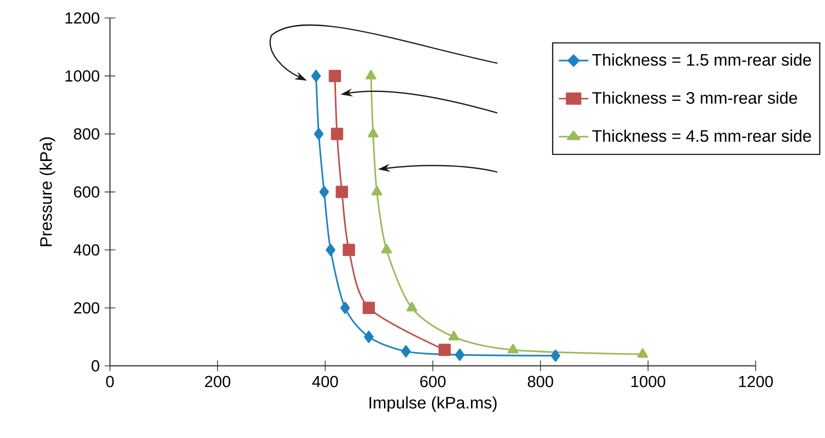 The image size is (825, 438). Describe the element at coordinates (110, 382) in the screenshot. I see `x-tick-label: 0` at that location.